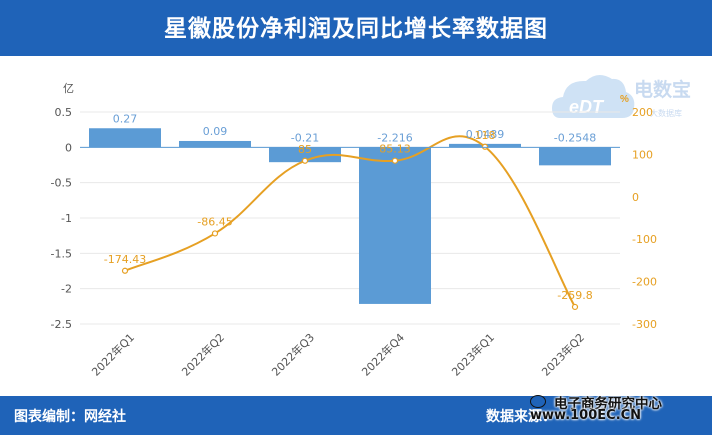  Describe the element at coordinates (66, 289) in the screenshot. I see `y-tick-label: -2` at that location.